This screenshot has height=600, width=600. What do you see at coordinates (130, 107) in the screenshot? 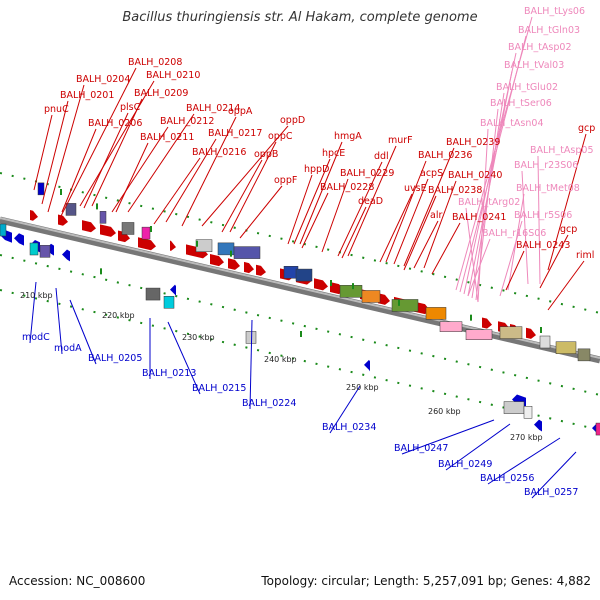
I see `gene-label-red: plsC` at bounding box center [130, 107].